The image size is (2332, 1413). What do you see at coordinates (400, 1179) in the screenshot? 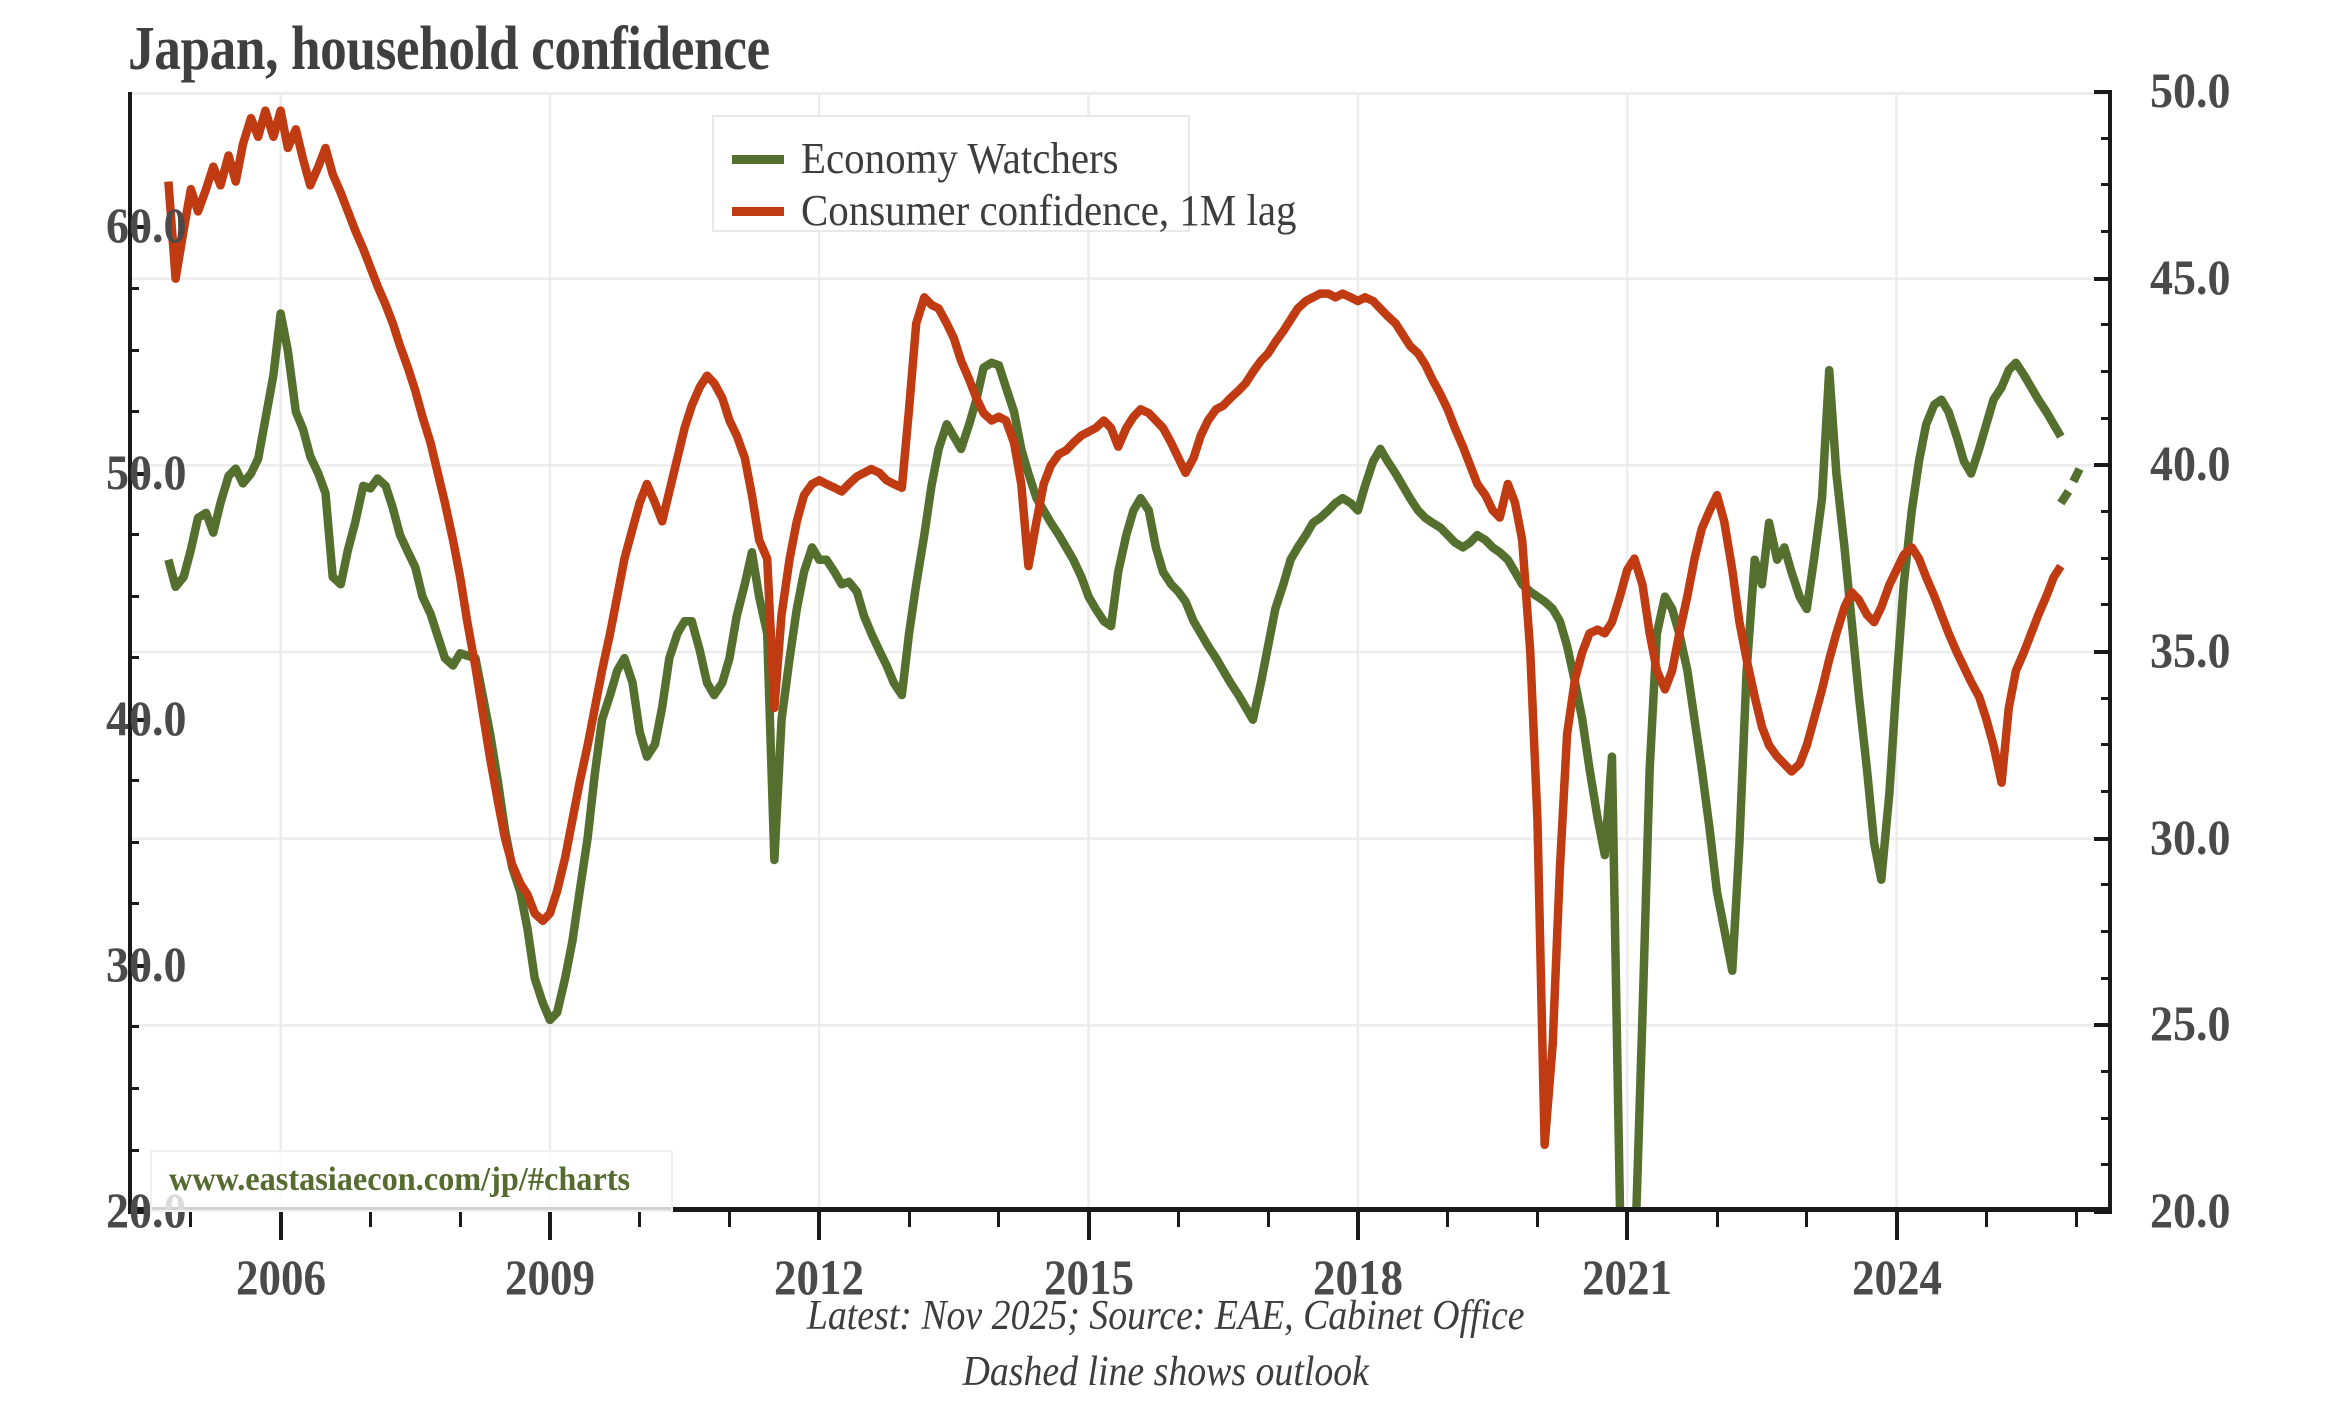
I see `watermark-url: www.eastasiaecon.com/jp/#charts` at bounding box center [400, 1179].